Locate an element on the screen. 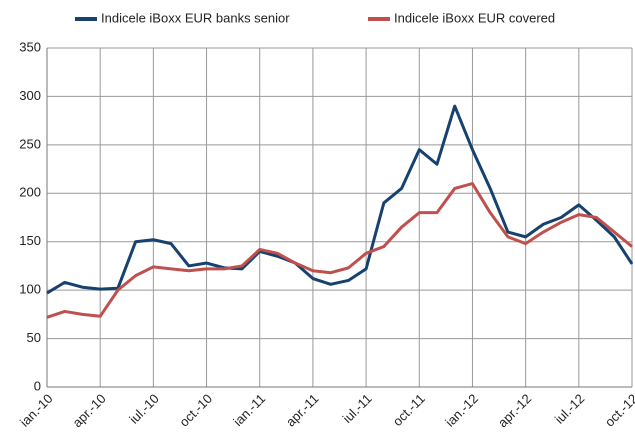 This screenshot has width=635, height=434. x-tick-label: oct.-11 is located at coordinates (409, 410).